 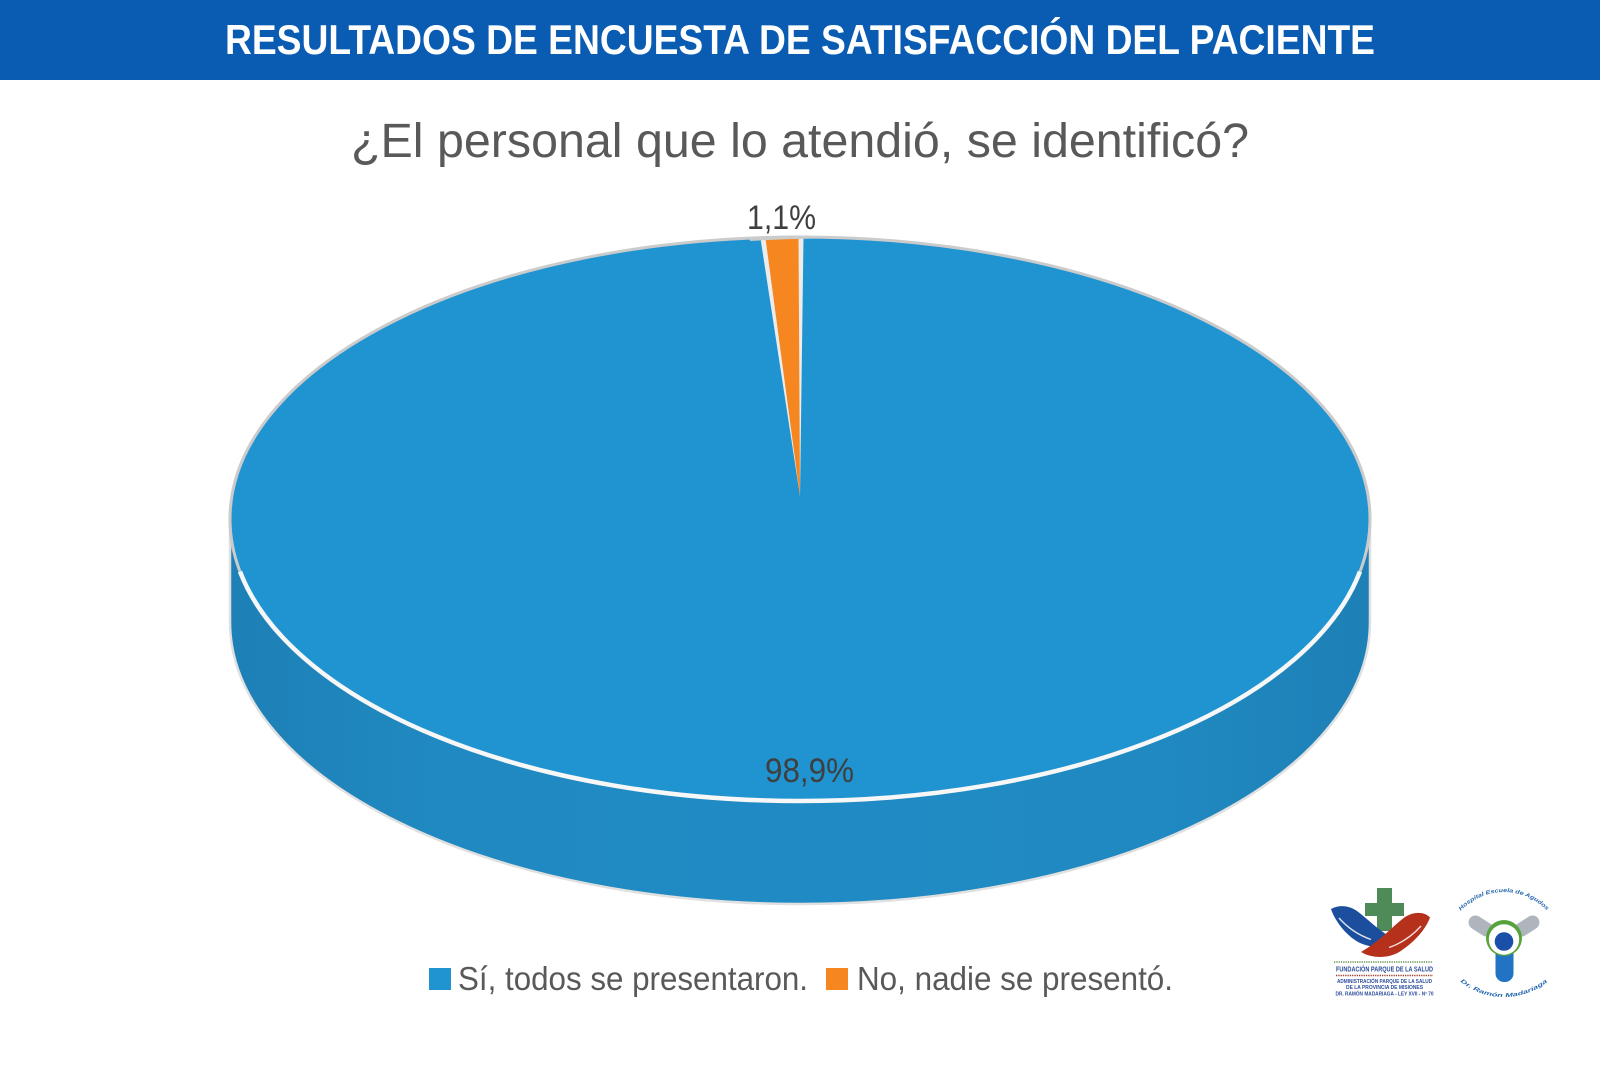 I want to click on svg-text: FUNDACIÓN PARQUE DE LA SALUD, so click(x=1384, y=969).